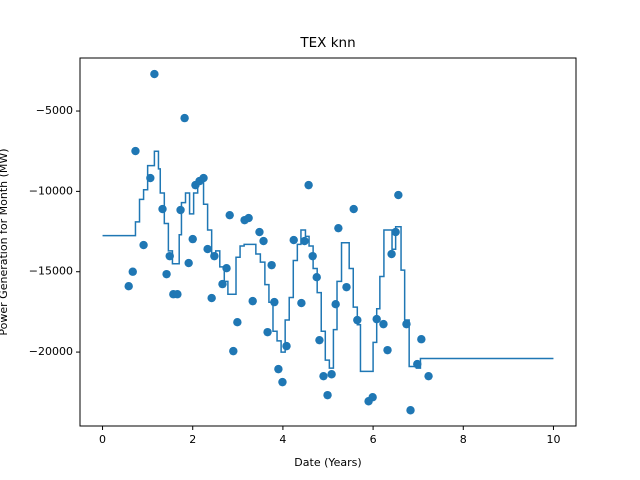 The height and width of the screenshot is (480, 640). I want to click on x-tick-label: 6, so click(373, 439).